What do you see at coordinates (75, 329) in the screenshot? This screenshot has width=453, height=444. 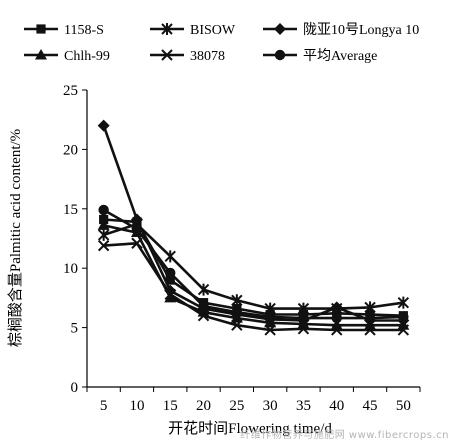 I see `y-tick-label: 5` at bounding box center [75, 329].